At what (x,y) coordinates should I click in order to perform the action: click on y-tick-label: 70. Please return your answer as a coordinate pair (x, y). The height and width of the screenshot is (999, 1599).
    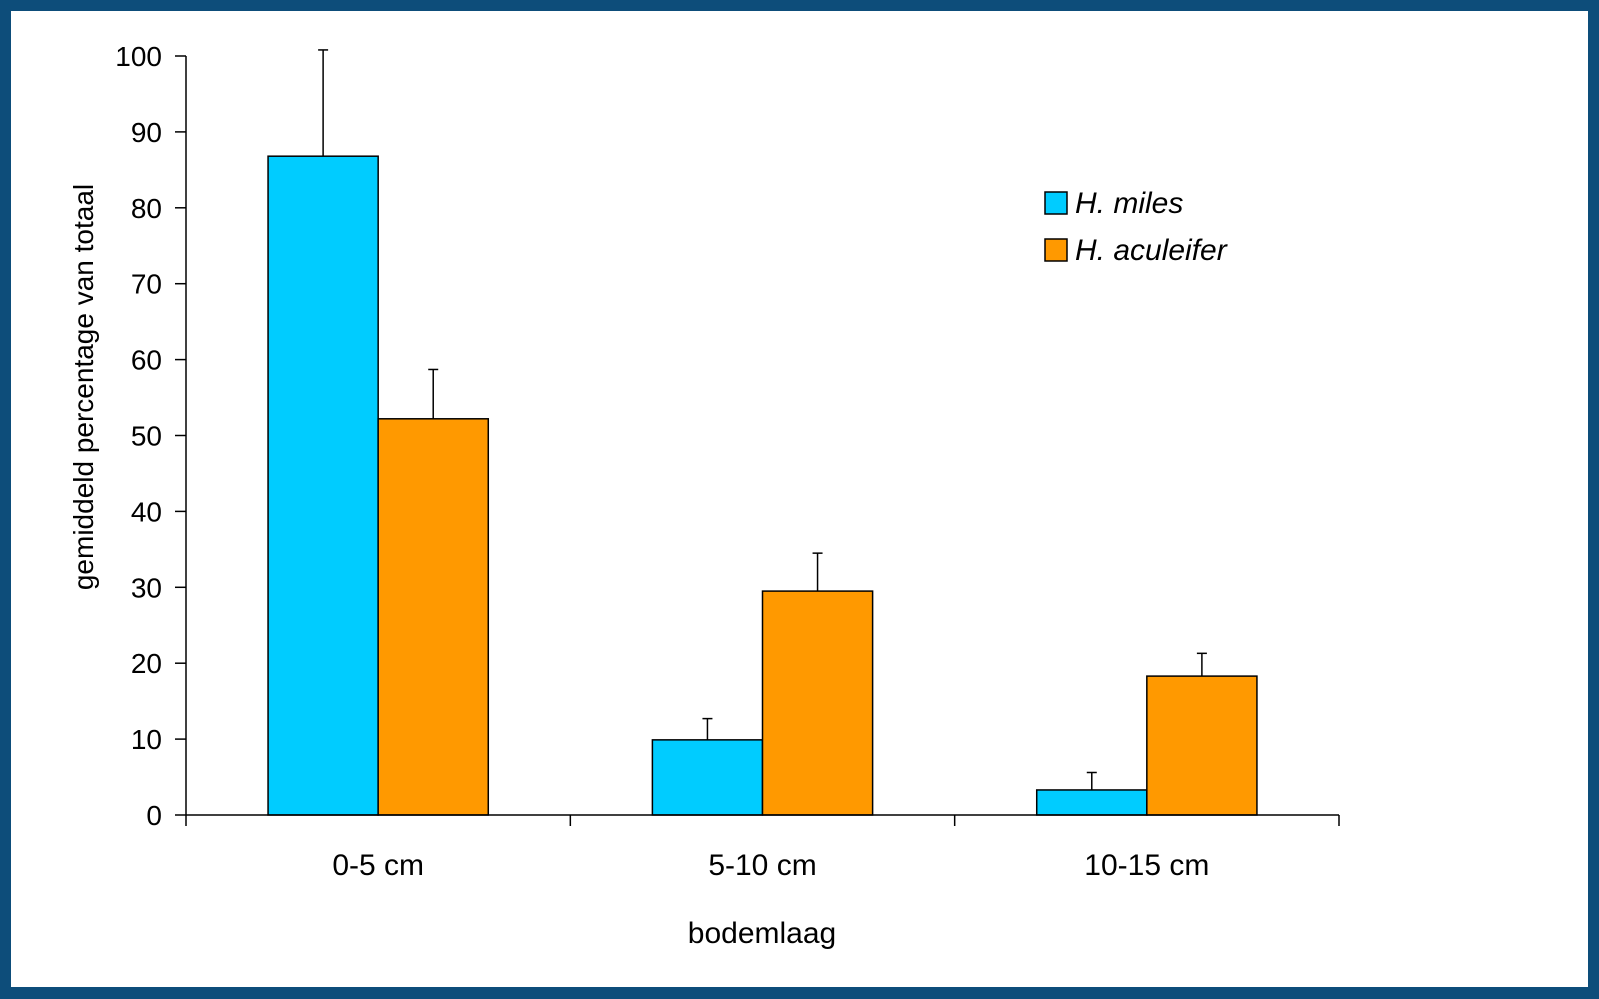
    Looking at the image, I should click on (146, 284).